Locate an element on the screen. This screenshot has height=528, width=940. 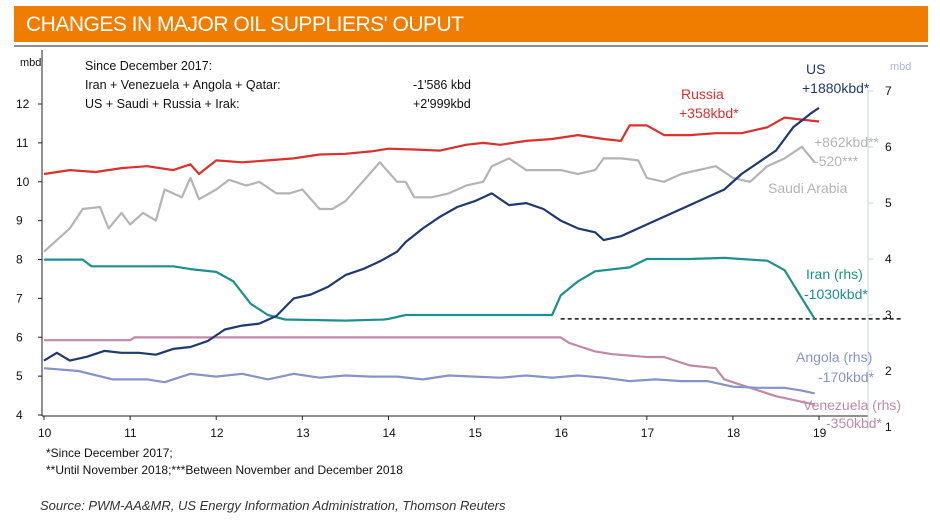
x-tick-label: 19 is located at coordinates (820, 433).